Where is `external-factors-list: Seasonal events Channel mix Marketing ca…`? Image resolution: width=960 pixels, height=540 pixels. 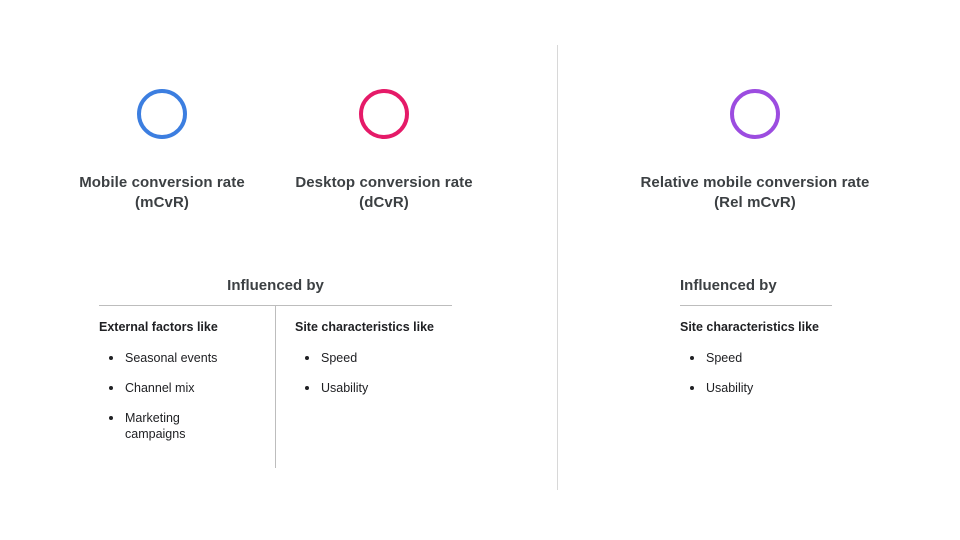
external-factors-list: Seasonal events Channel mix Marketing ca… is located at coordinates (182, 389).